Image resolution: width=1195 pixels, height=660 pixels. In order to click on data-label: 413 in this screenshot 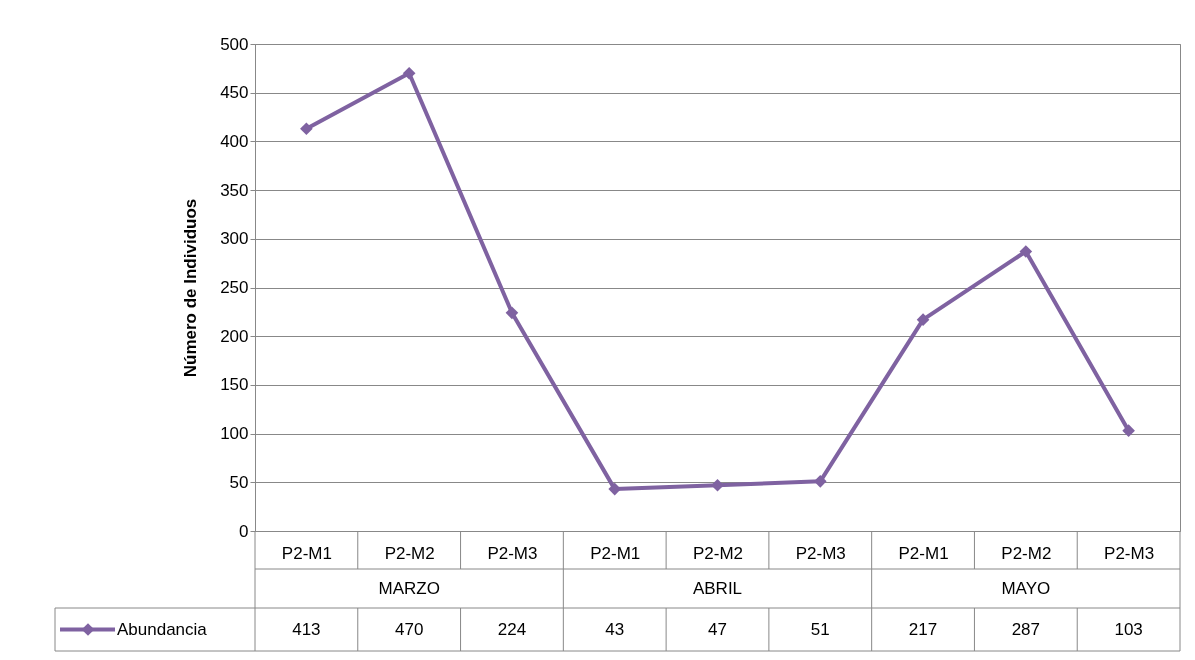, I will do `click(306, 629)`.